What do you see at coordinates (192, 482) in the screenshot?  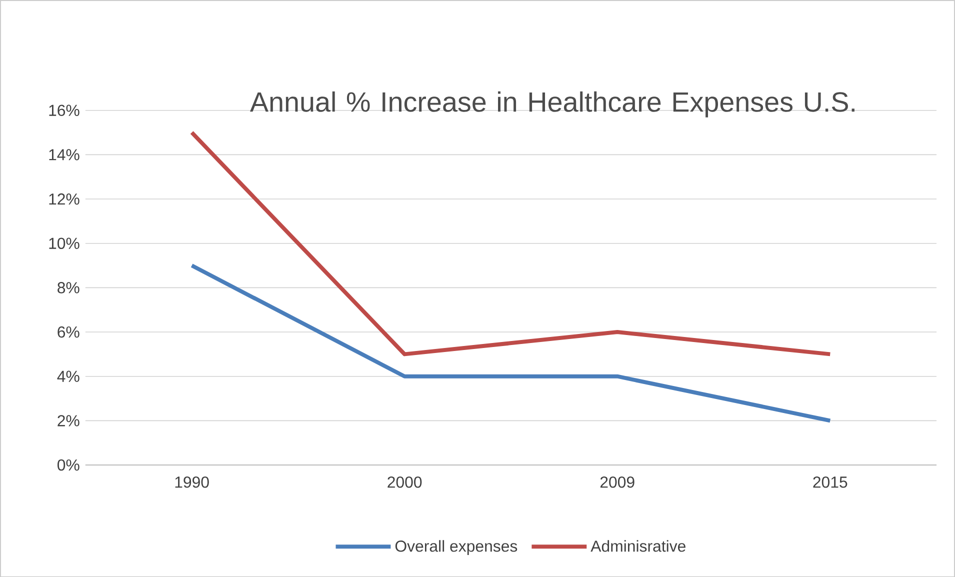 I see `x-tick-label: 1990` at bounding box center [192, 482].